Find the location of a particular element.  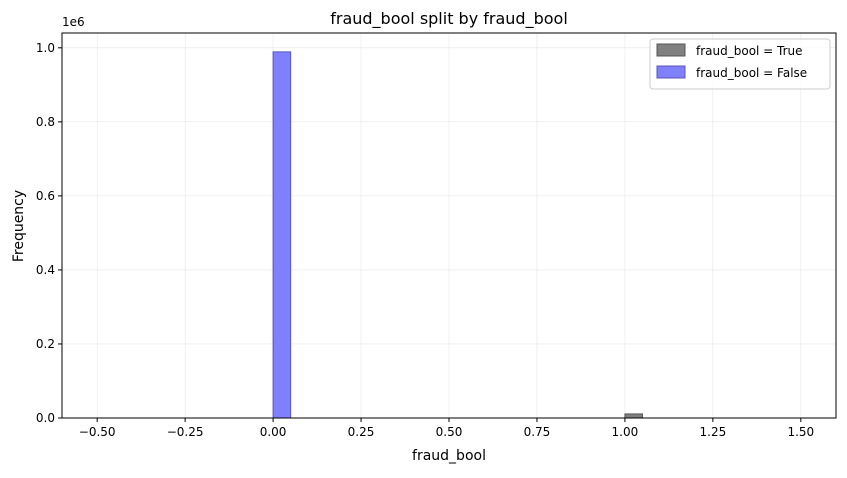

x-tick-label-2: 0.00 is located at coordinates (273, 432).